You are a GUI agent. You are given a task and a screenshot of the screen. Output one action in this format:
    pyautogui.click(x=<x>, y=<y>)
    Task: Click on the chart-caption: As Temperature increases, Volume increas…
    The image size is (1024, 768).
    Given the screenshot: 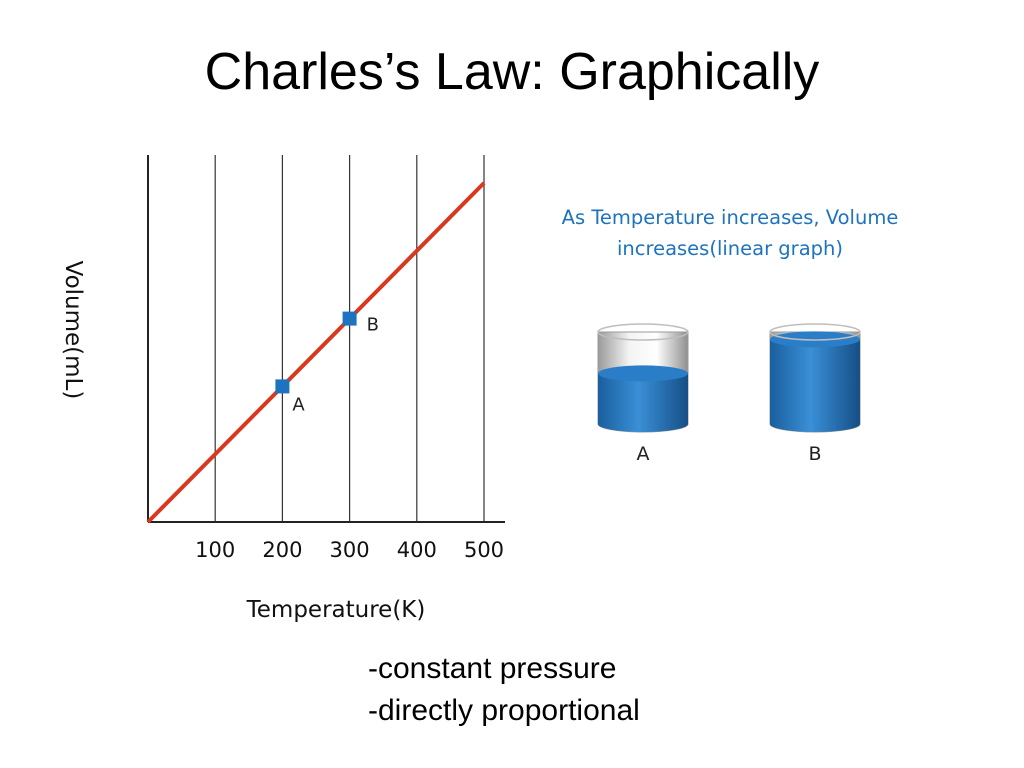 What is the action you would take?
    pyautogui.click(x=730, y=233)
    